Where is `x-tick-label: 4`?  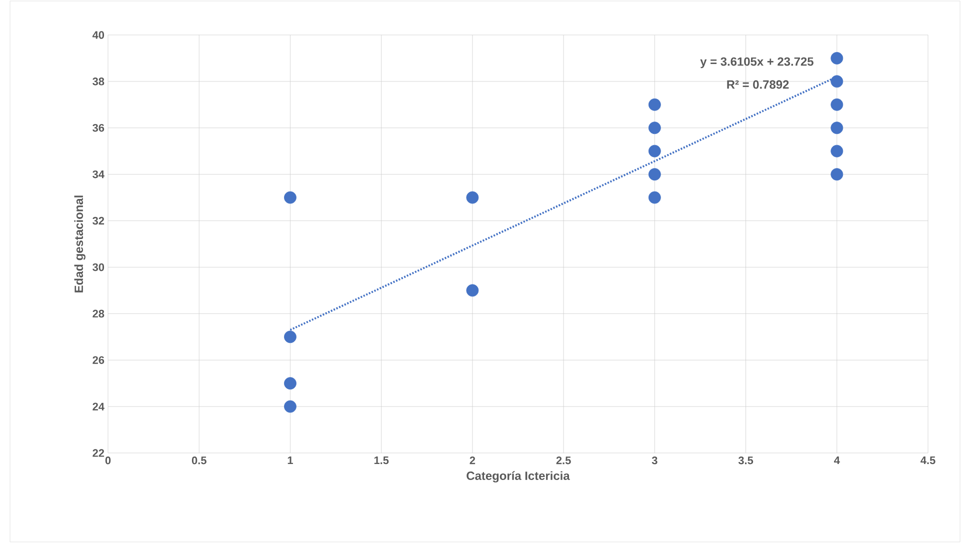 x-tick-label: 4 is located at coordinates (837, 460).